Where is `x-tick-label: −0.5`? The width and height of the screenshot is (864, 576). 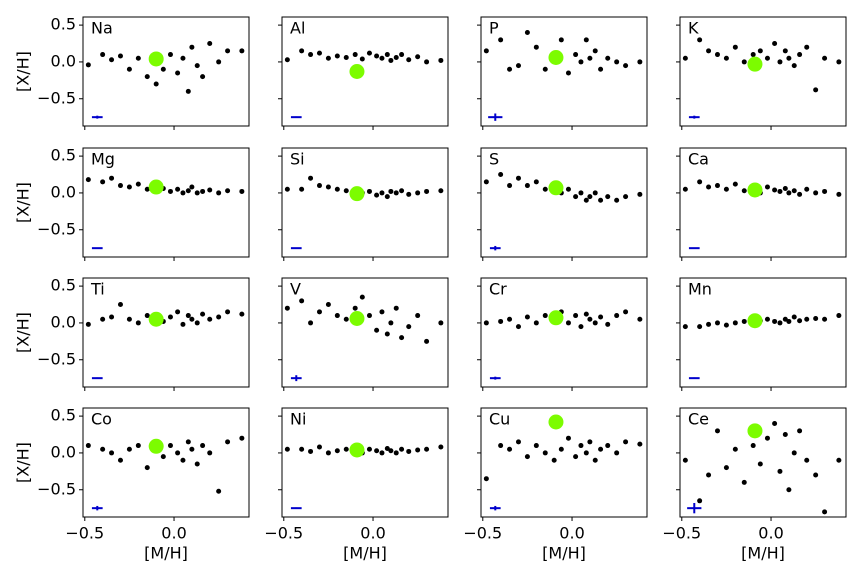
x-tick-label: −0.5 is located at coordinates (84, 533).